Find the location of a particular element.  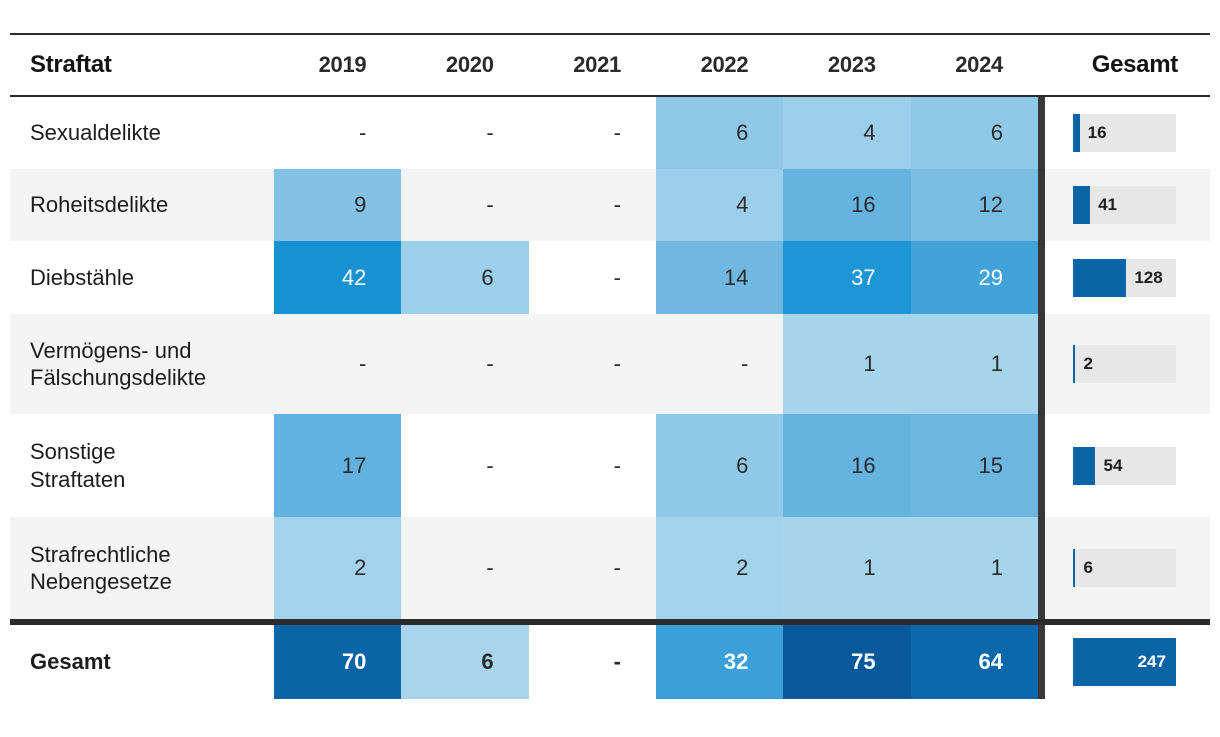

year-cell-total: 70 is located at coordinates (338, 662).